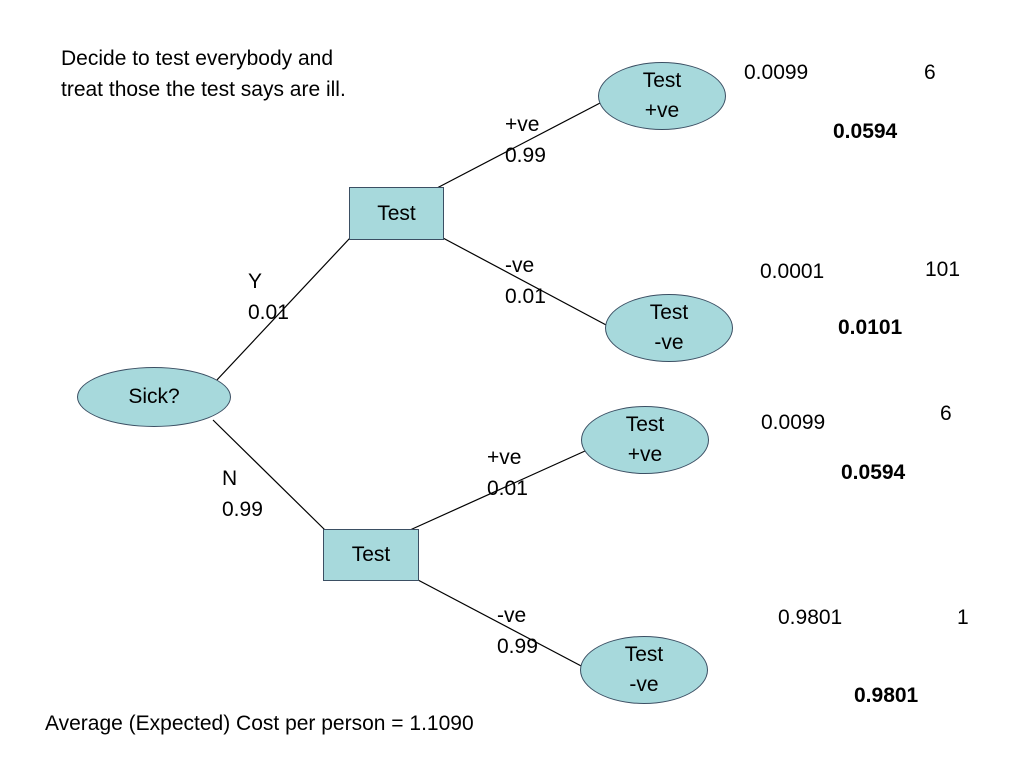  What do you see at coordinates (865, 131) in the screenshot?
I see `outcome-1-expected: 0.0594` at bounding box center [865, 131].